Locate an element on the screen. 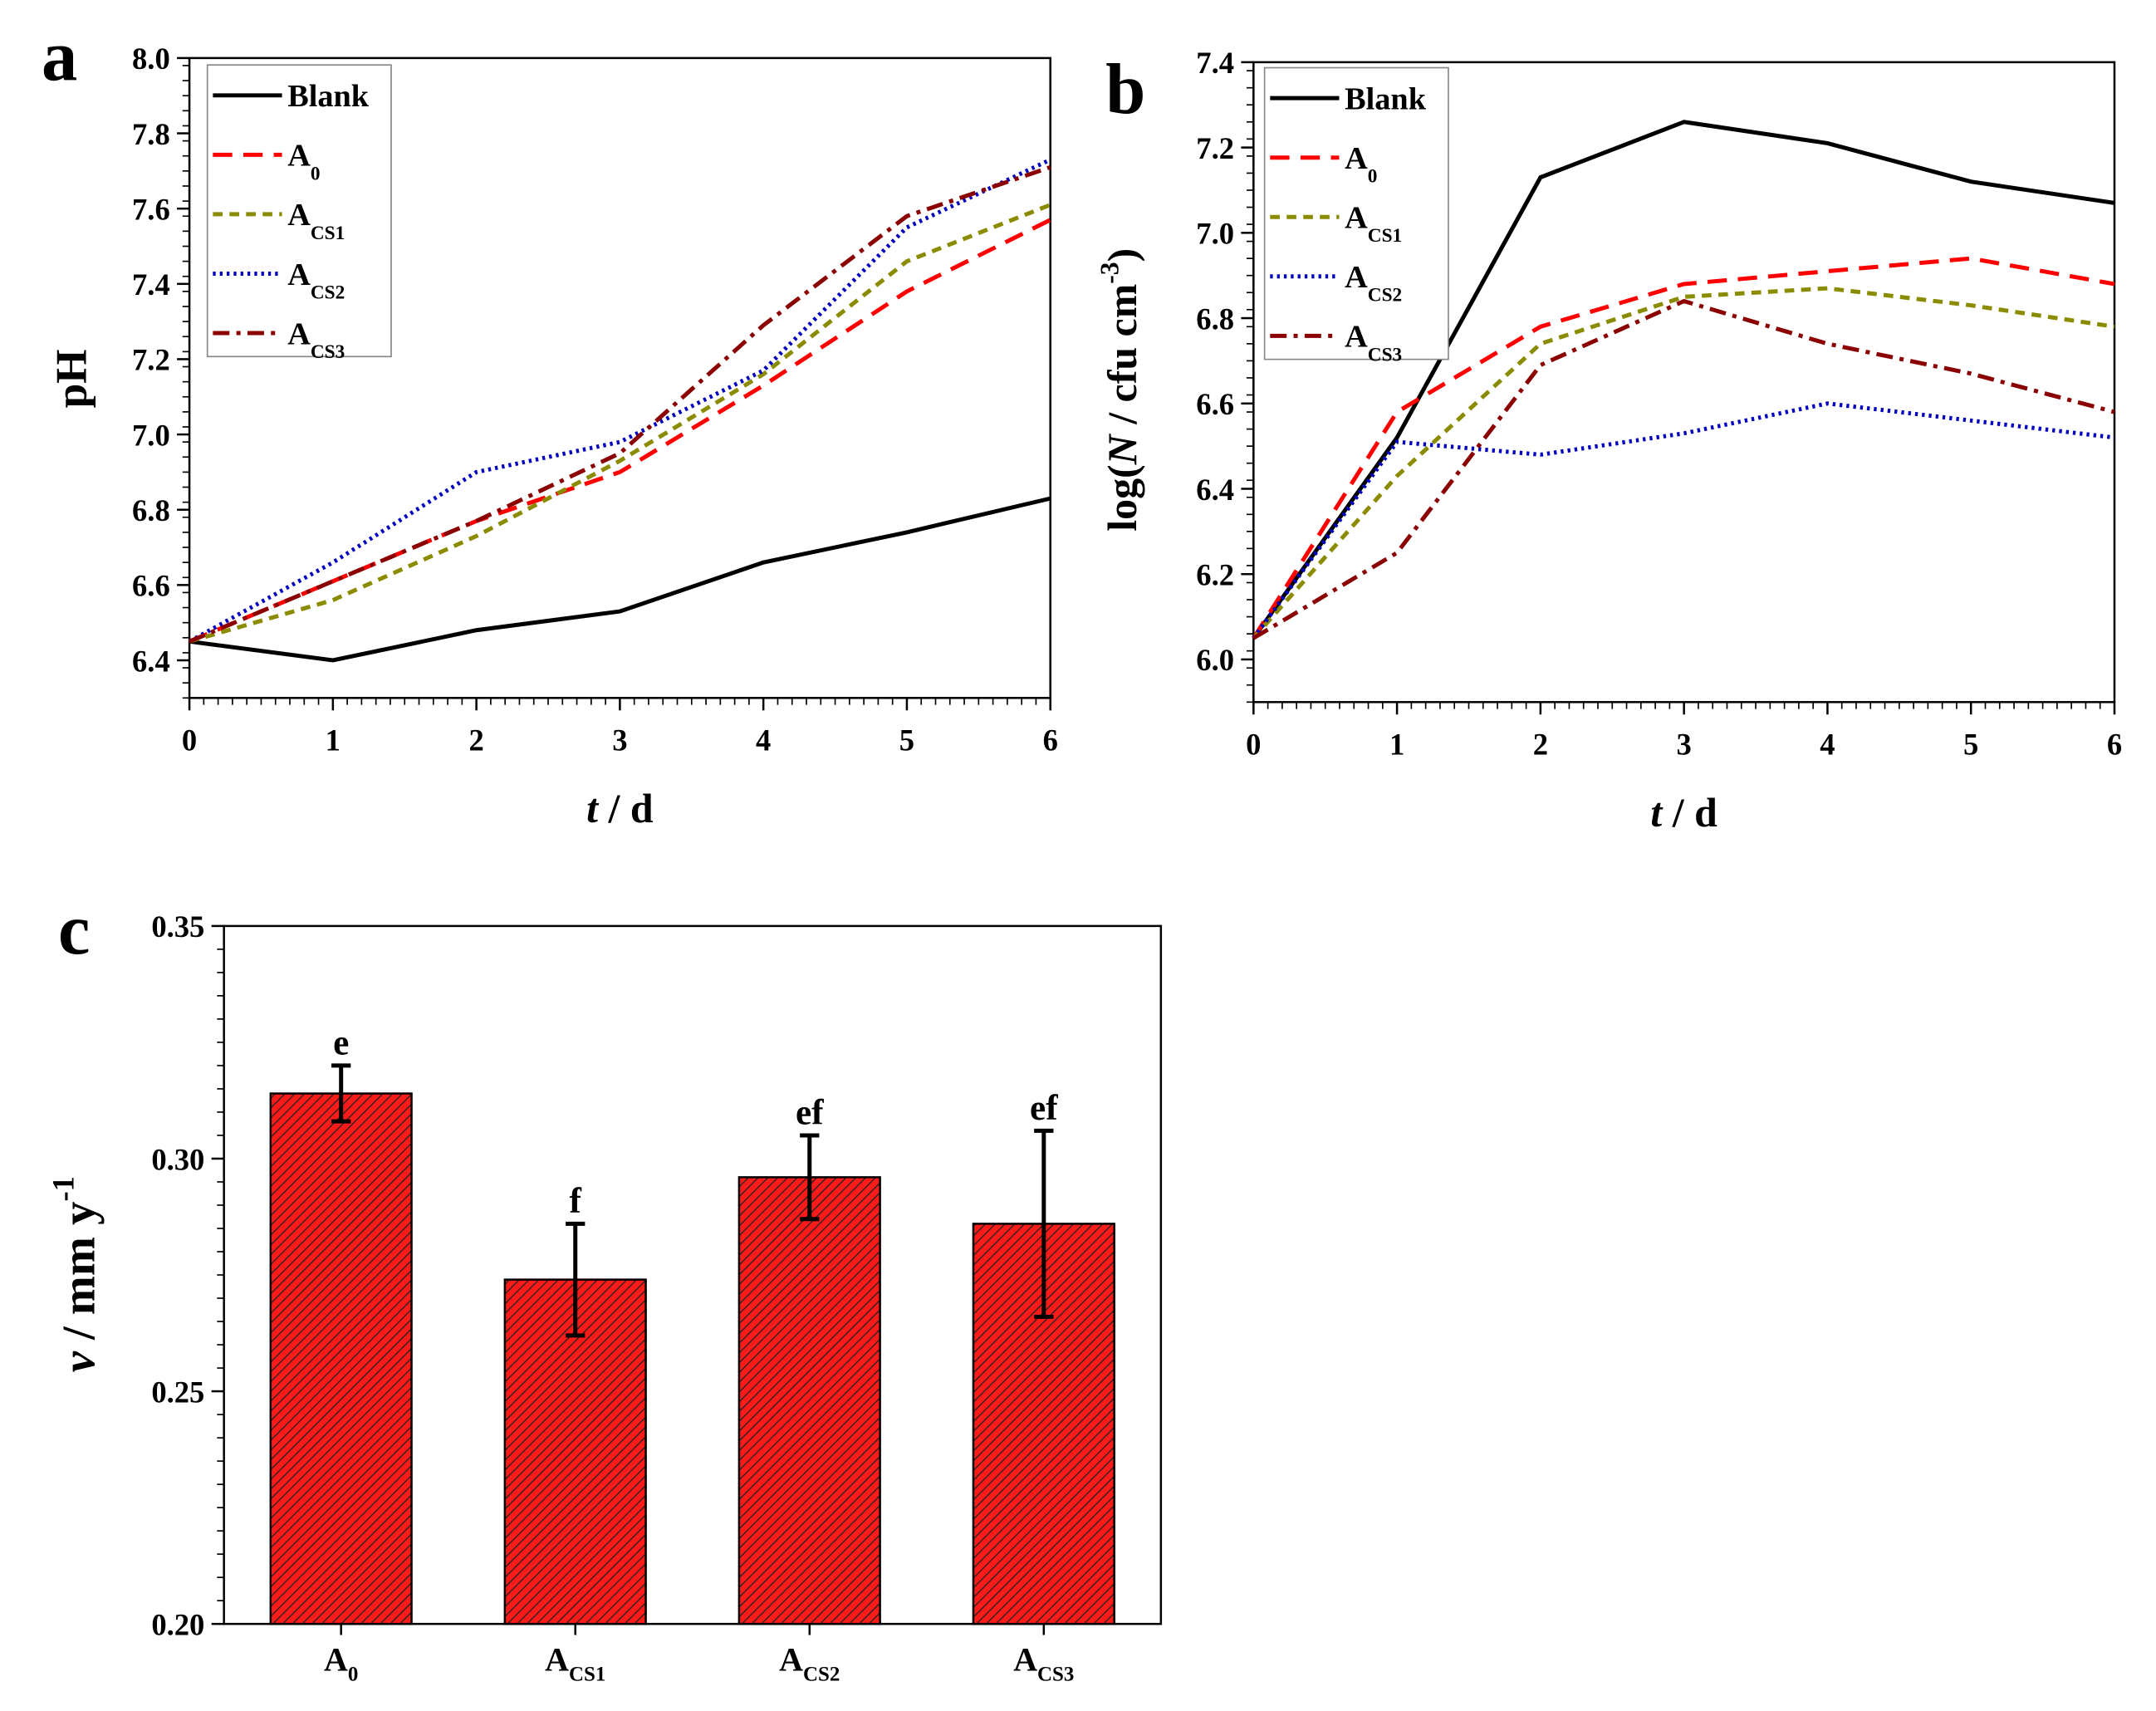 The image size is (2156, 1711). significance-label: e is located at coordinates (341, 1043).